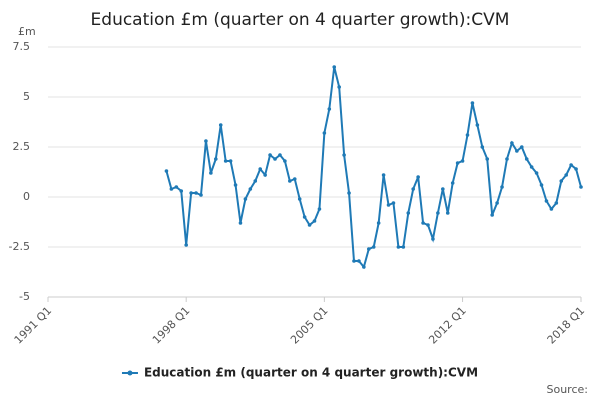 This screenshot has height=400, width=600. Describe the element at coordinates (22, 46) in the screenshot. I see `y-tick-label: 7.5` at that location.